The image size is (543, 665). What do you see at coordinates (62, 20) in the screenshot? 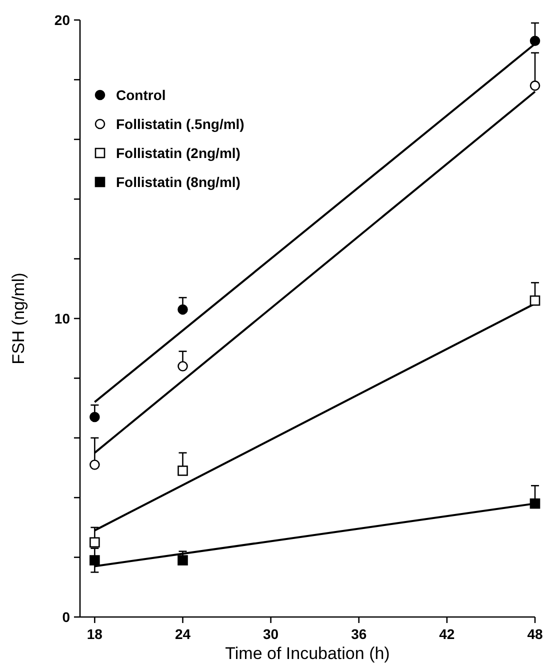
I see `y-tick-label: 20` at bounding box center [62, 20].